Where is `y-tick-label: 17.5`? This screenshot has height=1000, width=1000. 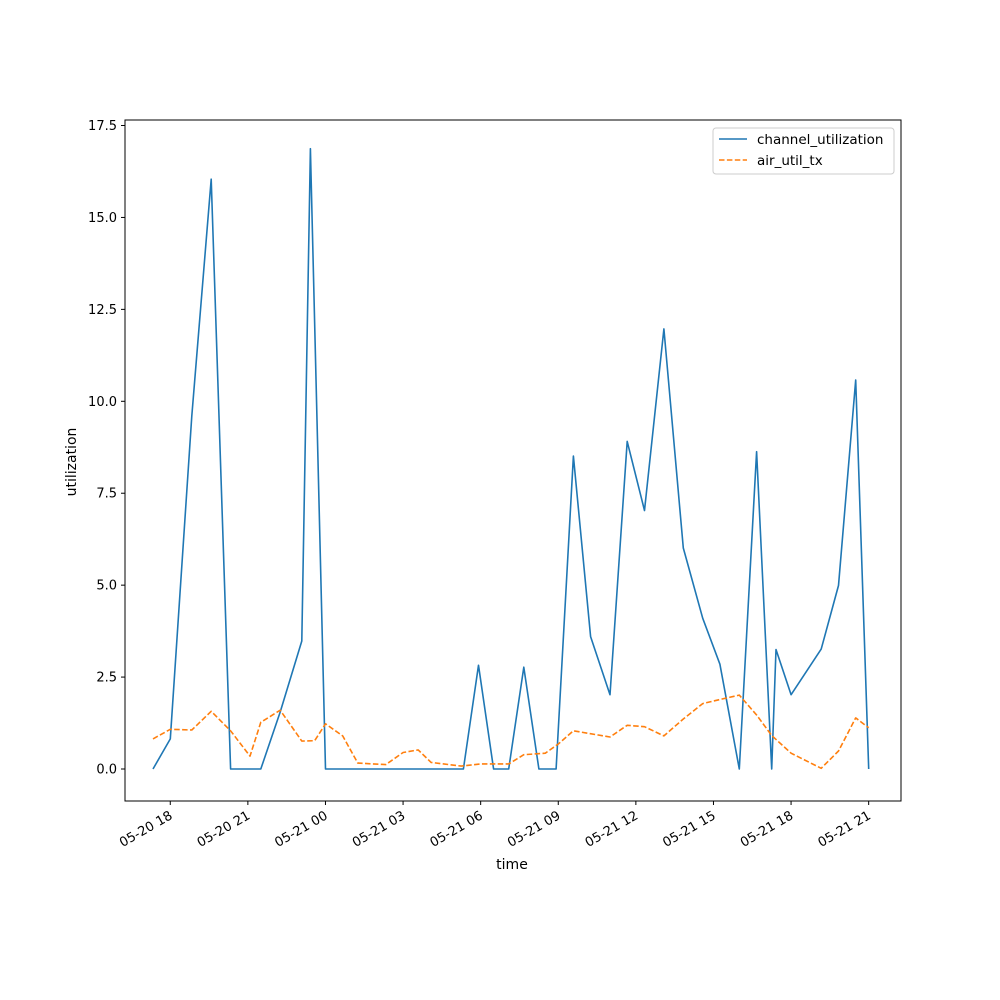
y-tick-label: 17.5 is located at coordinates (102, 126).